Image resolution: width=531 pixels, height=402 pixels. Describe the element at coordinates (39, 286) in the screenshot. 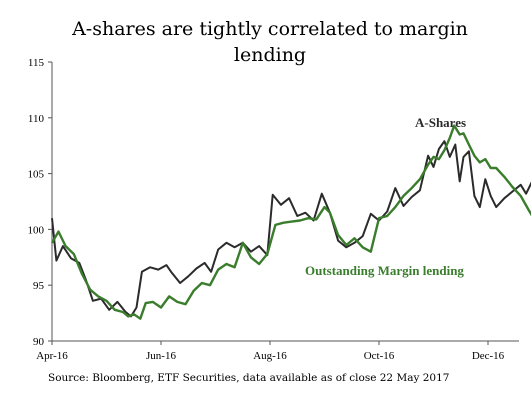

I see `y-tick-label: 95` at that location.